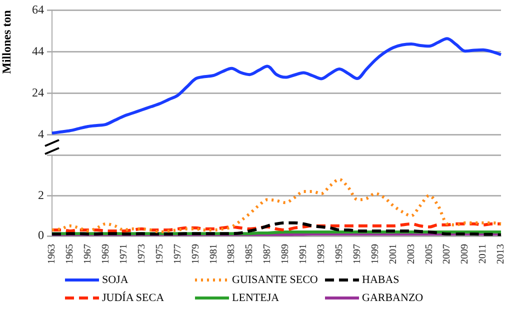 The width and height of the screenshot is (516, 320). I want to click on legend-label: GARBANZO, so click(393, 298).